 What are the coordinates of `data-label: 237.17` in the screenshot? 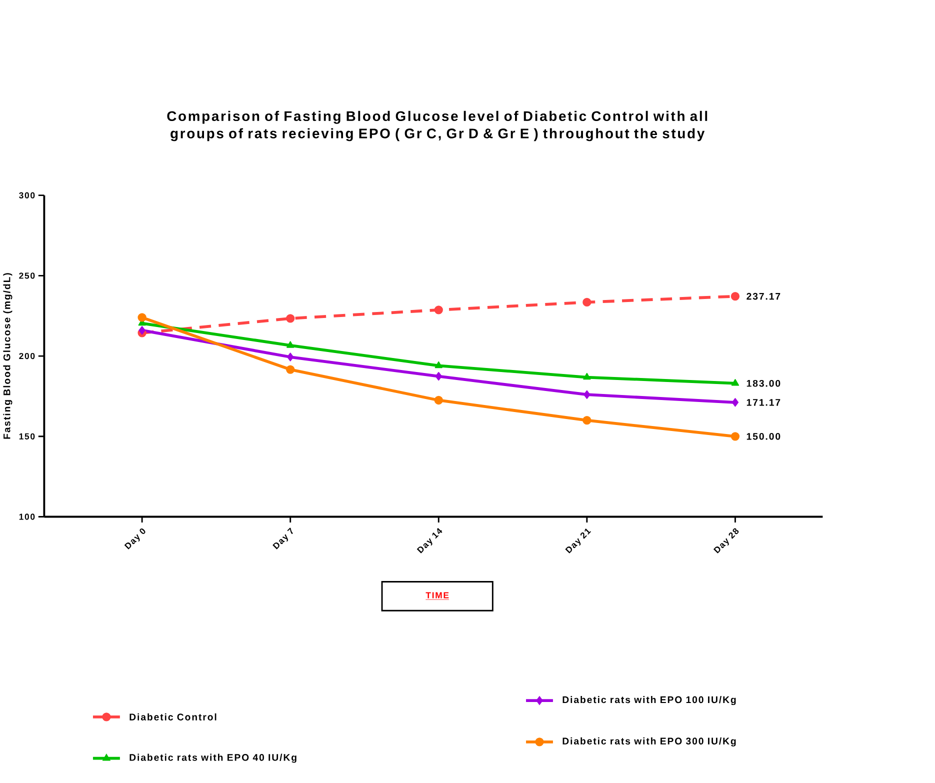 It's located at (763, 296).